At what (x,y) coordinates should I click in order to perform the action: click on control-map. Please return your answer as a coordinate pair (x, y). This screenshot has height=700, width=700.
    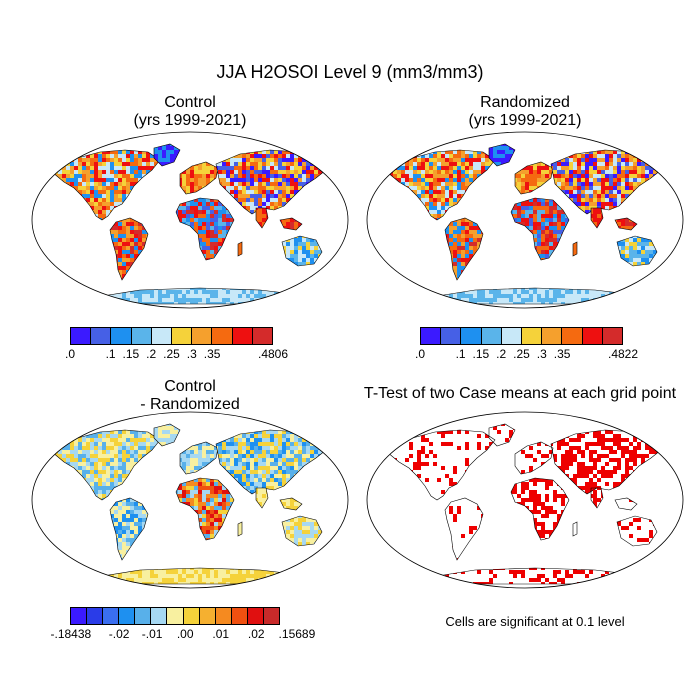
    Looking at the image, I should click on (190, 220).